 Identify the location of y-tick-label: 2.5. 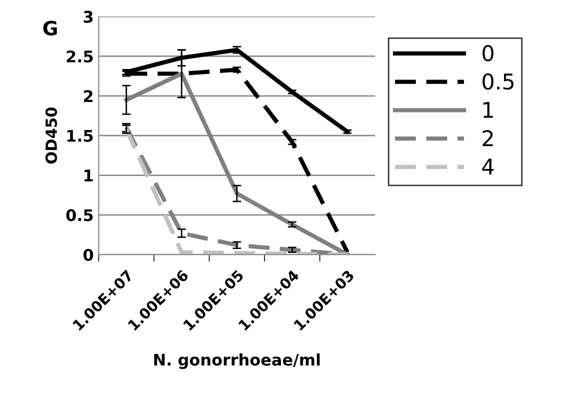
(79, 56).